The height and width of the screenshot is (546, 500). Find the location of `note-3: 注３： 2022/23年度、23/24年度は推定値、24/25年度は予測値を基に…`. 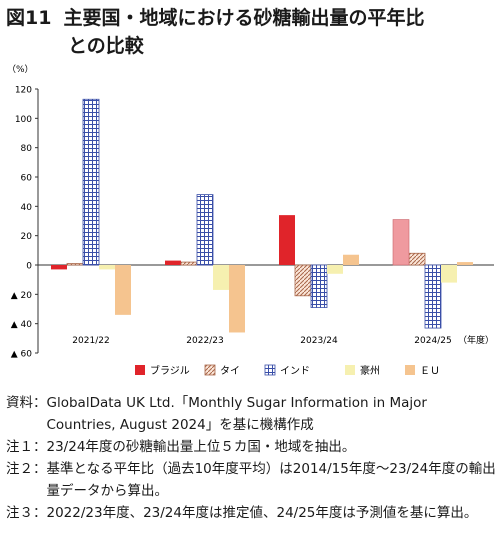

note-3: 注３： 2022/23年度、23/24年度は推定値、24/25年度は予測値を基に… is located at coordinates (252, 513).